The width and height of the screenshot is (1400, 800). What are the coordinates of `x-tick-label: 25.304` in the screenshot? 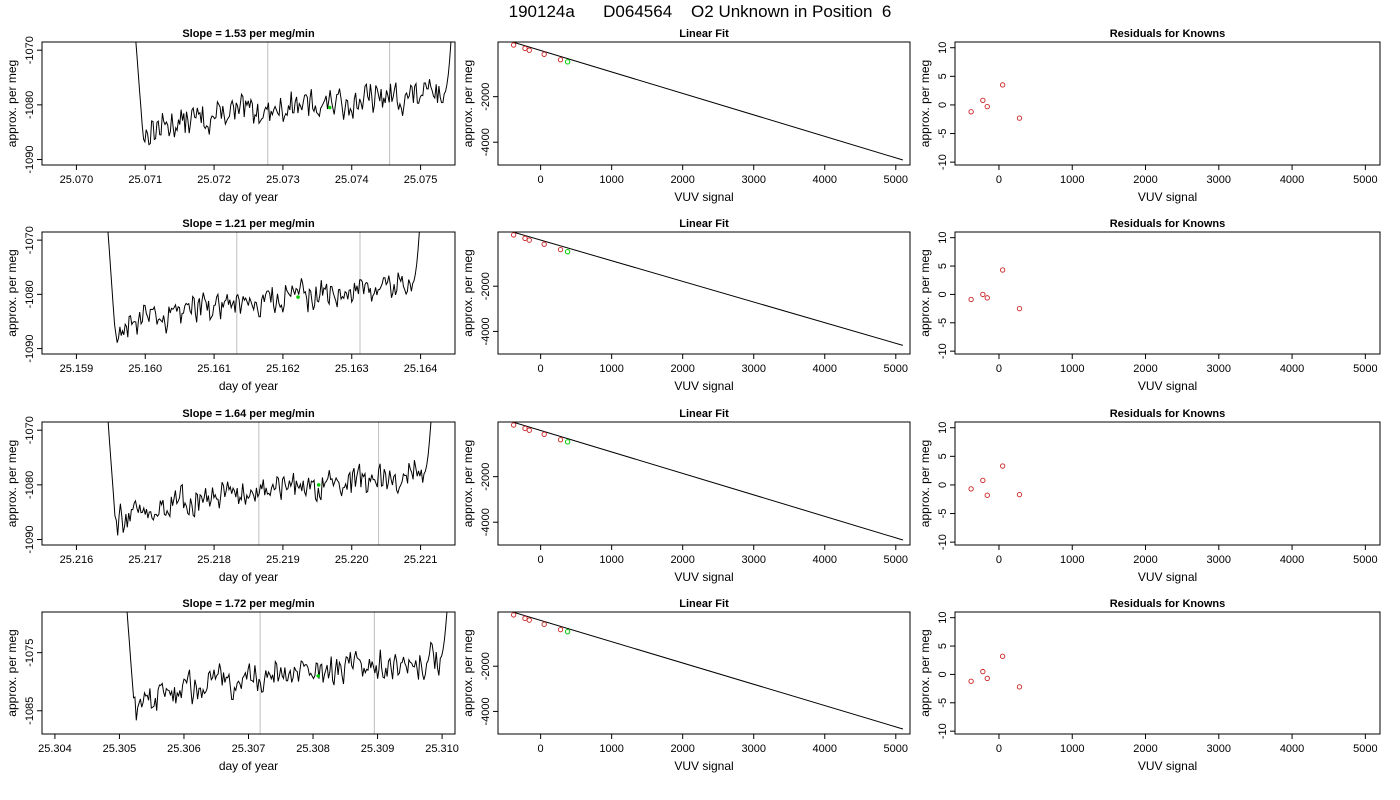 It's located at (55, 749).